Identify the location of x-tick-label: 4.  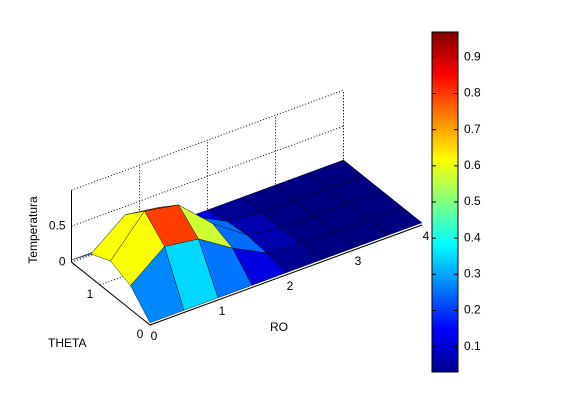
(426, 236).